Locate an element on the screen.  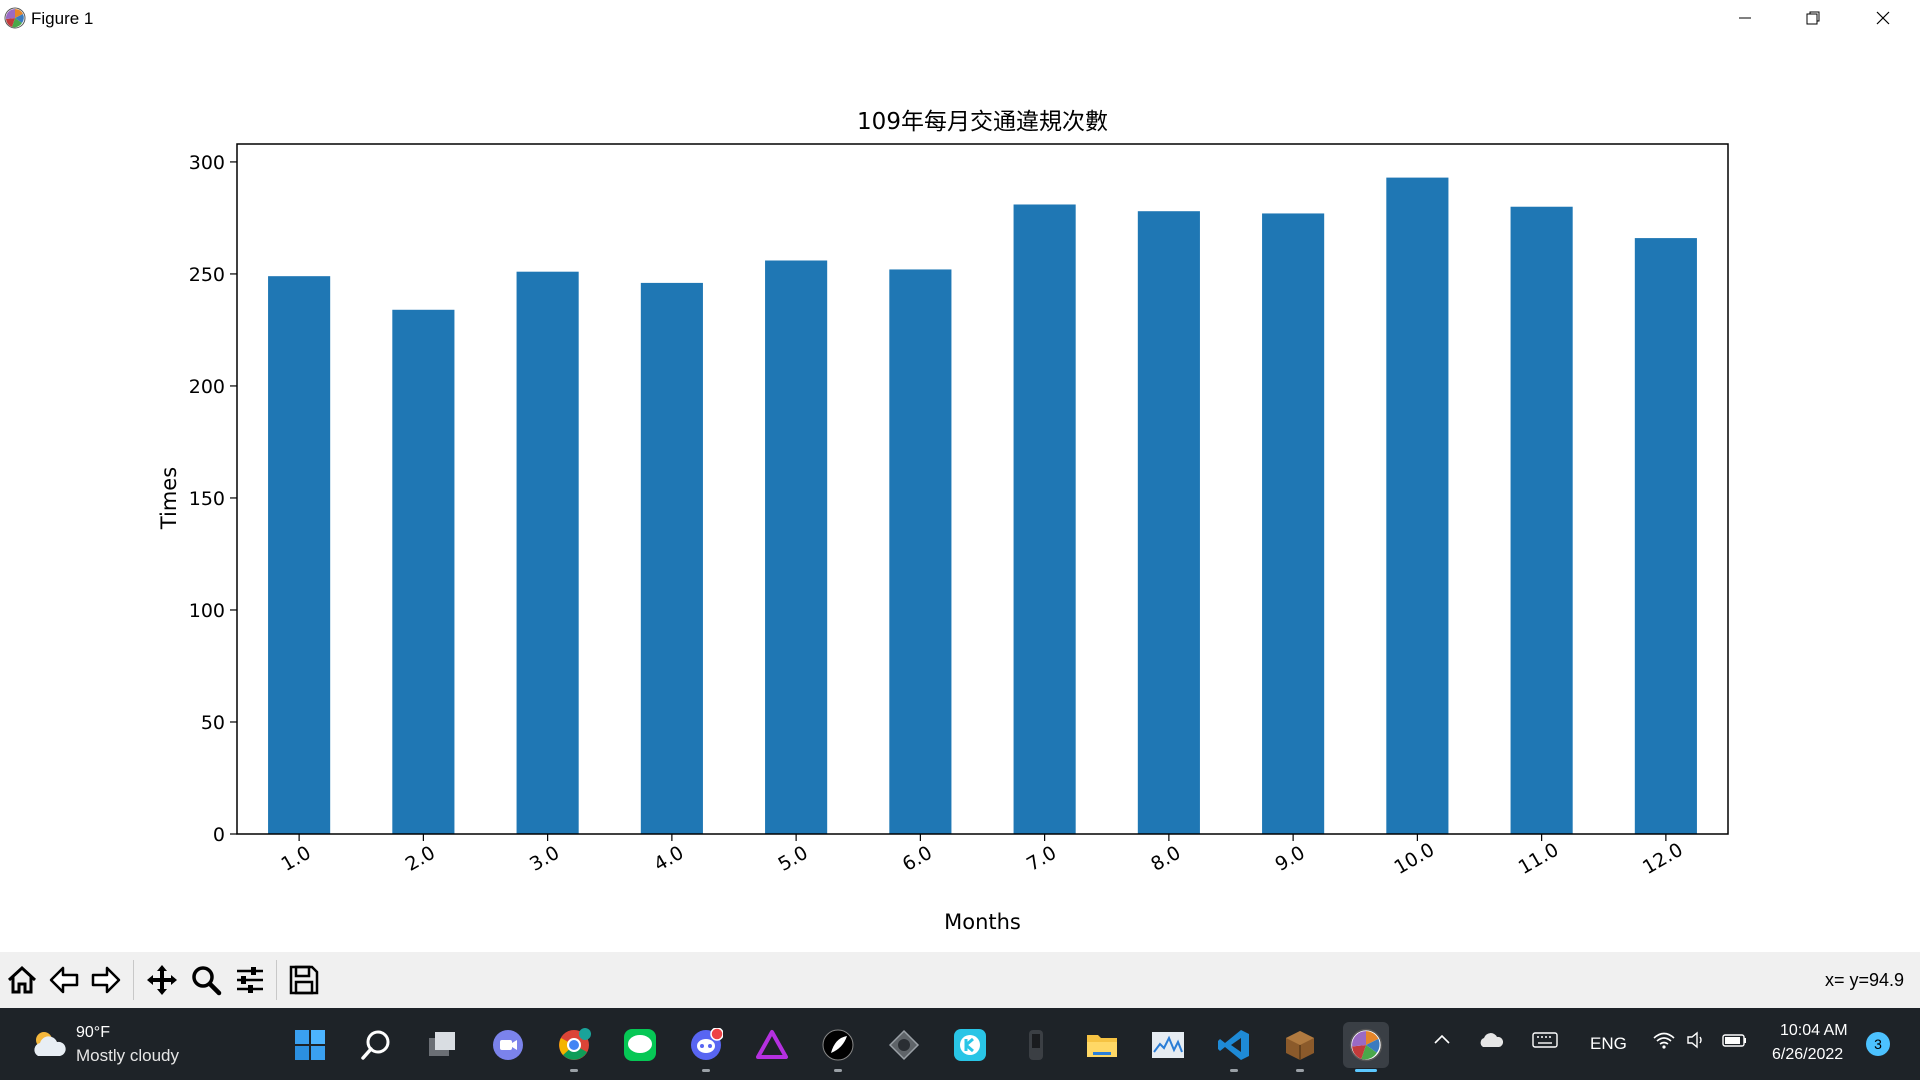
teams-chat-button is located at coordinates (508, 1045).